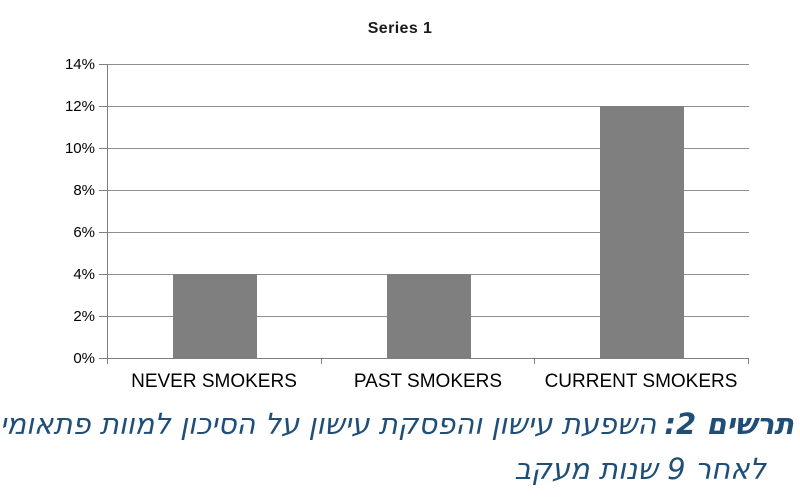 The height and width of the screenshot is (497, 800). What do you see at coordinates (429, 316) in the screenshot?
I see `bar-past-smokers` at bounding box center [429, 316].